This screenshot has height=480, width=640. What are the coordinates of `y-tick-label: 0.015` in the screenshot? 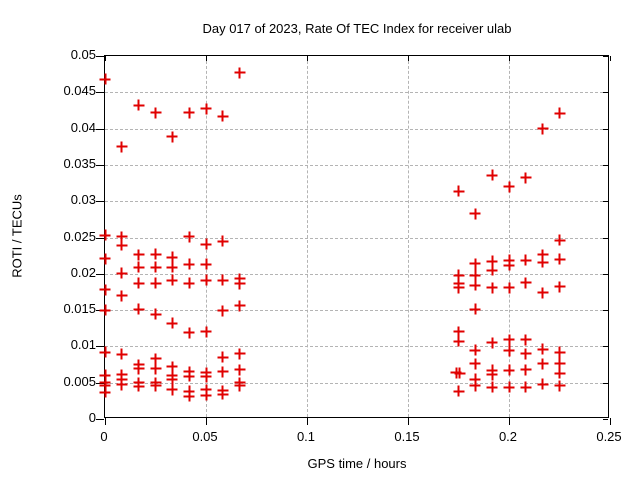 It's located at (79, 309).